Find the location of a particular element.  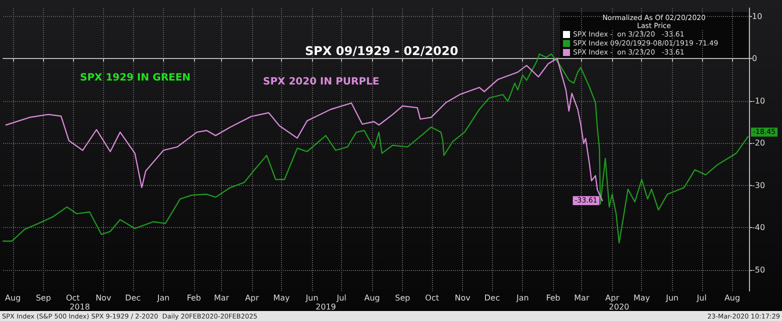

y-tick-label: 0 is located at coordinates (755, 59).